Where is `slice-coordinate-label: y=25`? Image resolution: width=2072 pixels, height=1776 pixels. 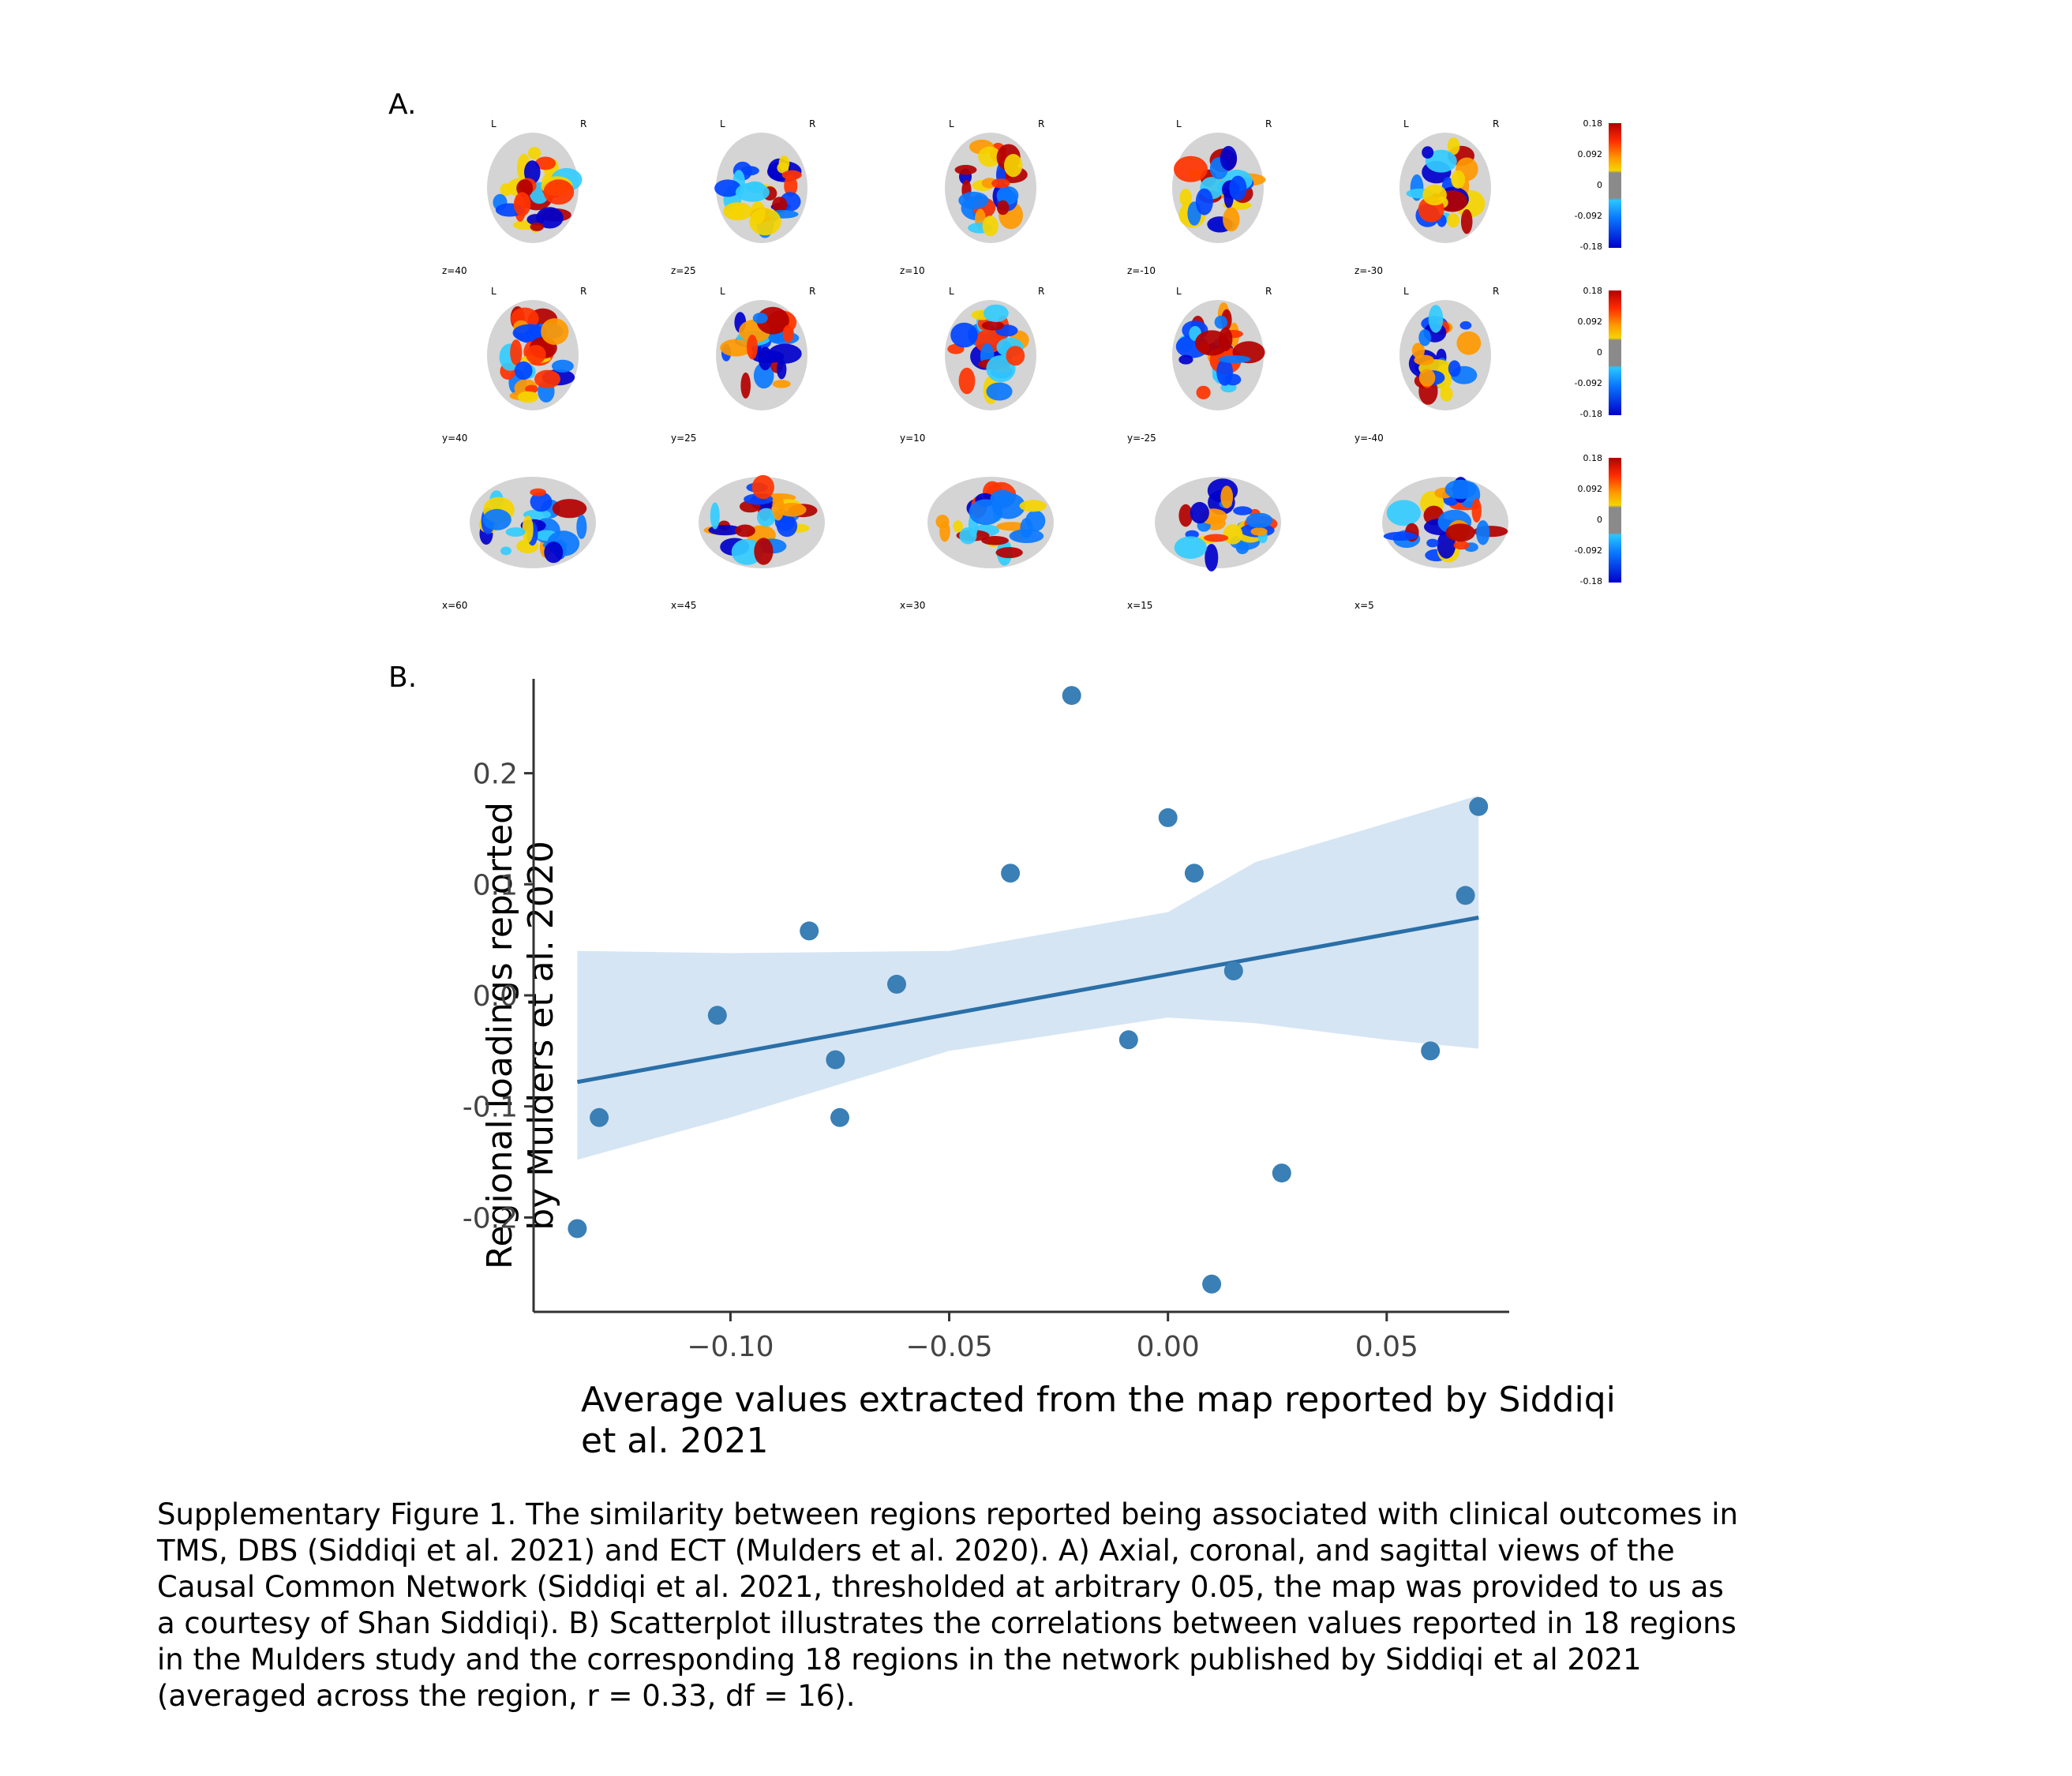
slice-coordinate-label: y=25 is located at coordinates (684, 438).